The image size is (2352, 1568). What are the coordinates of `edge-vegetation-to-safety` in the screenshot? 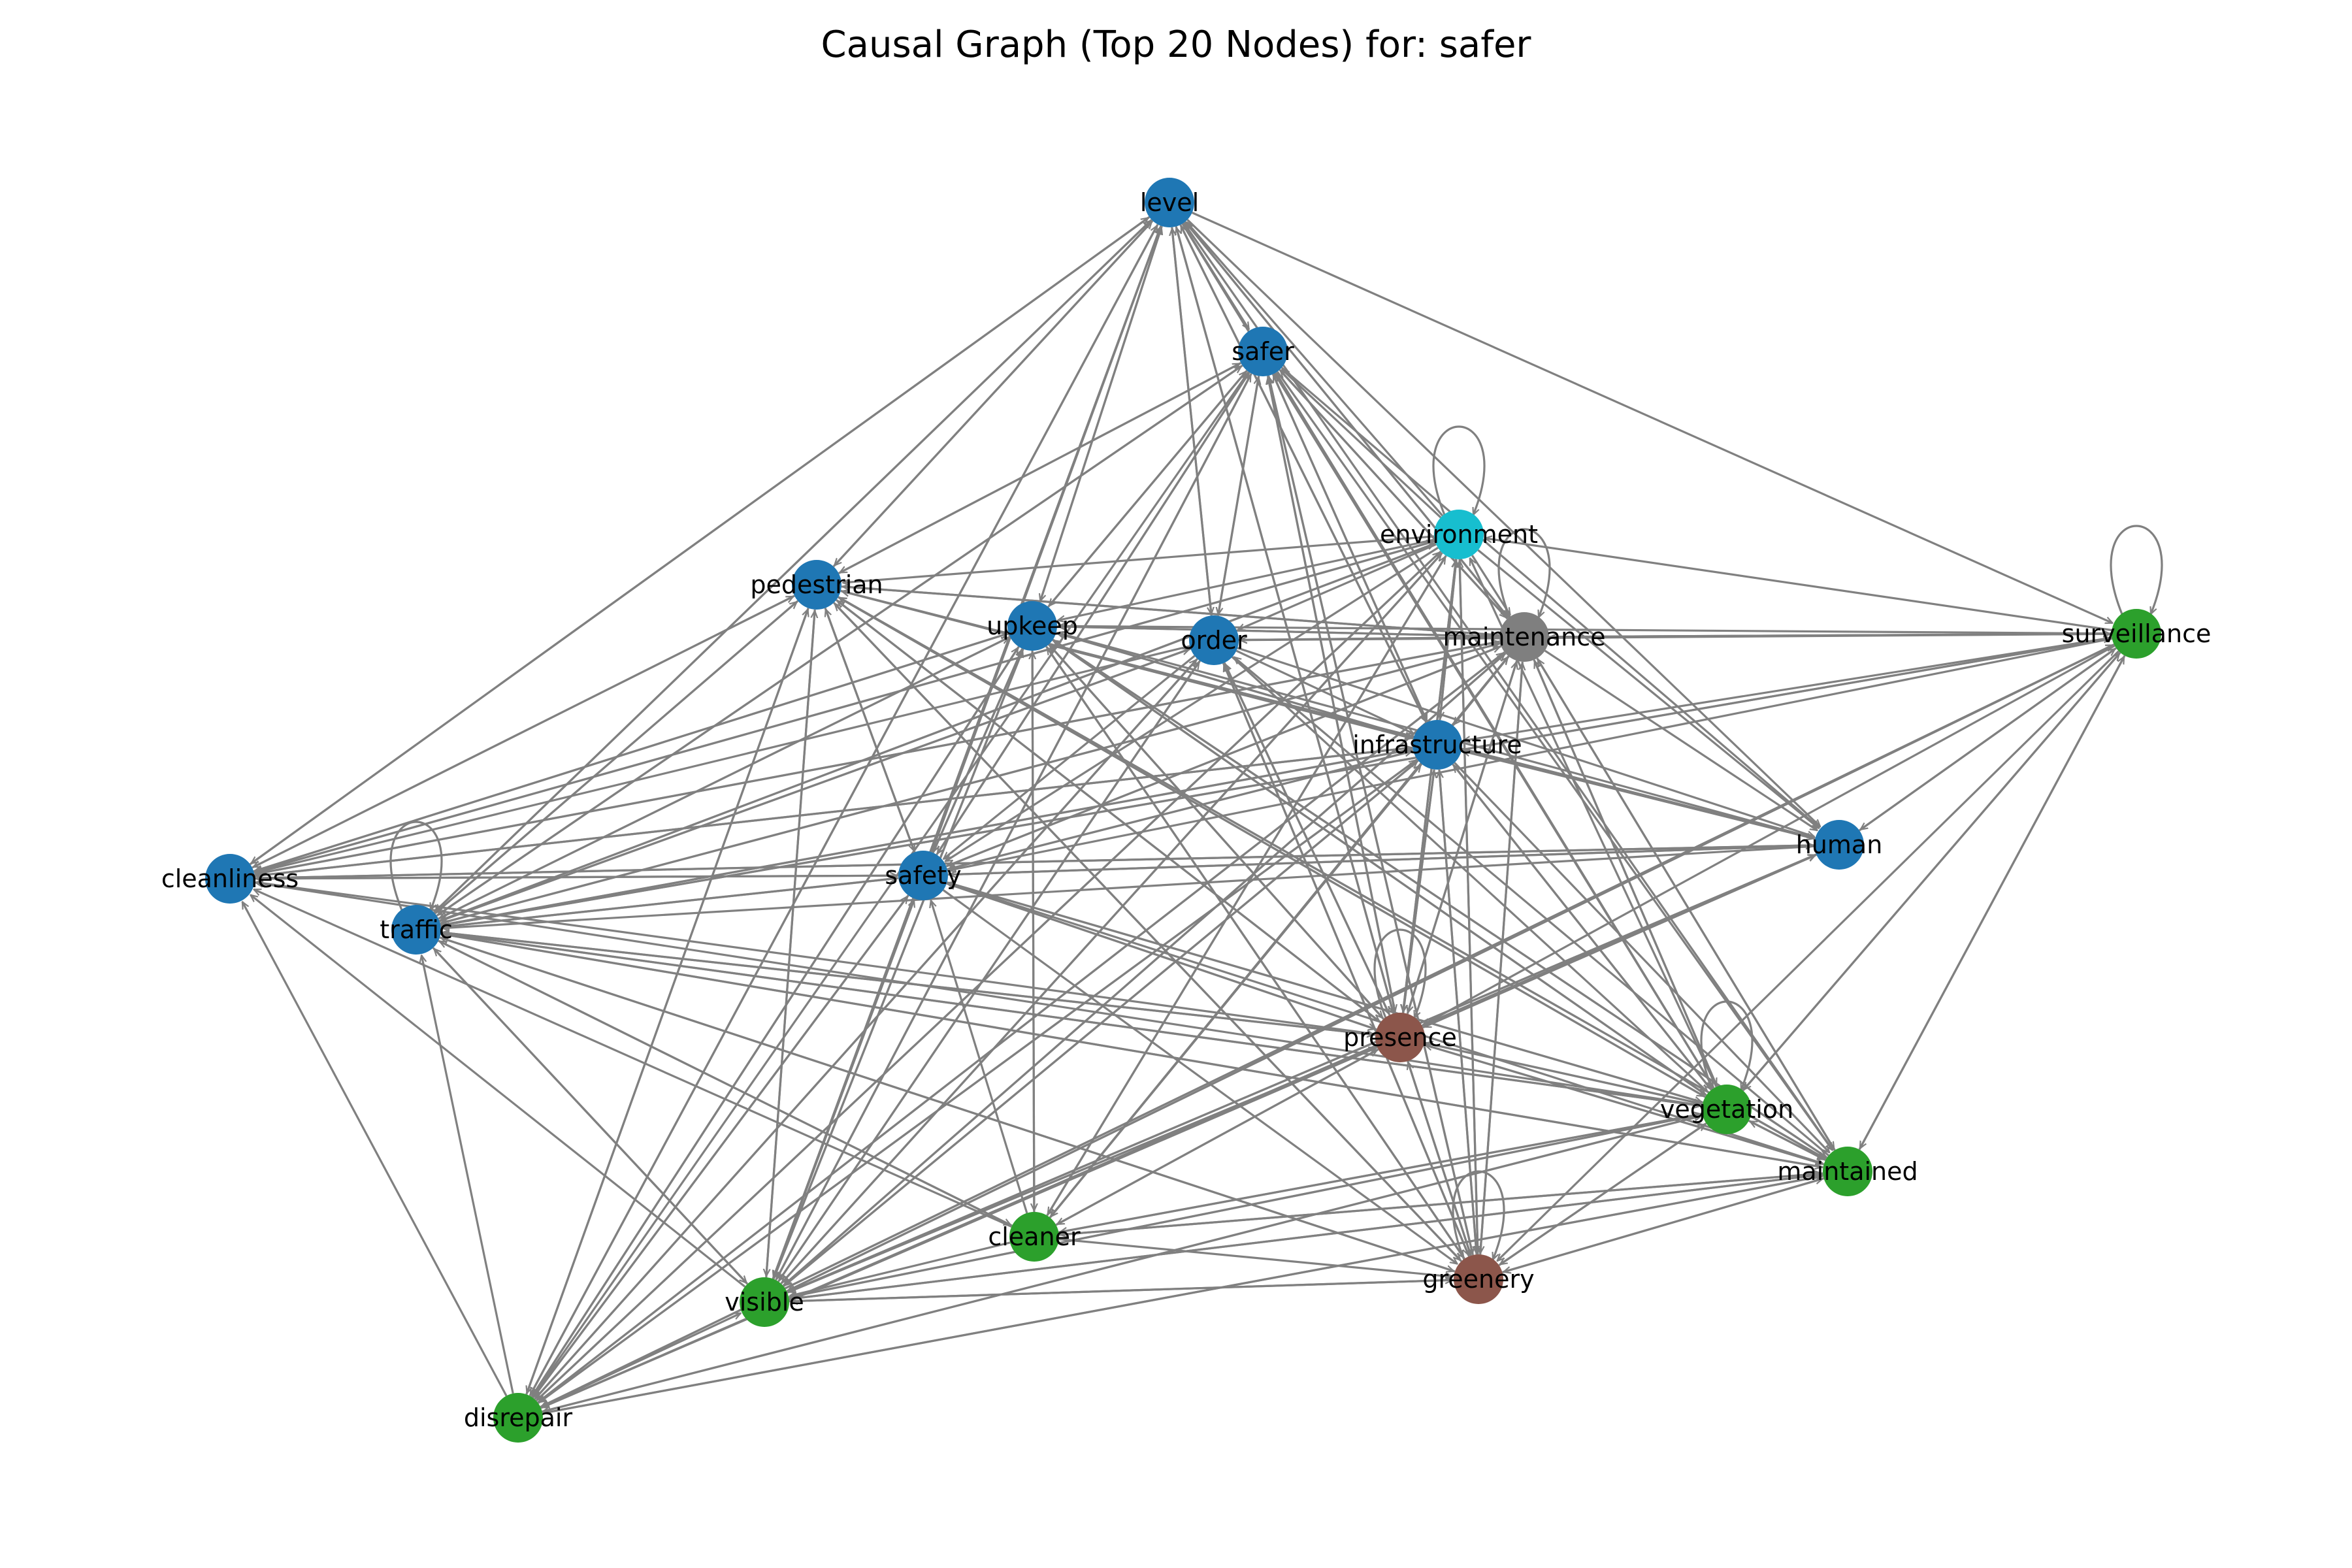 It's located at (1325, 993).